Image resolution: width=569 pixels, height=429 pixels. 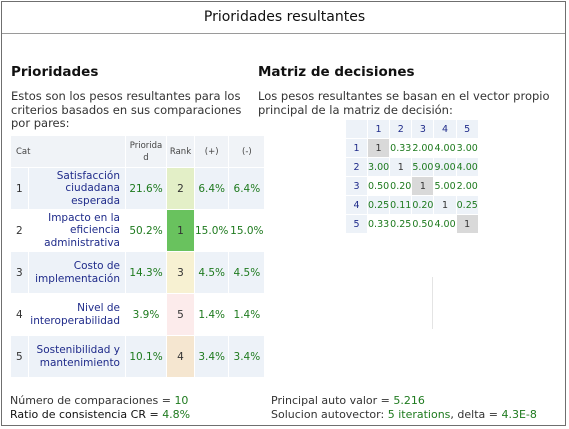 I want to click on matrix-col-header: 1, so click(x=378, y=129).